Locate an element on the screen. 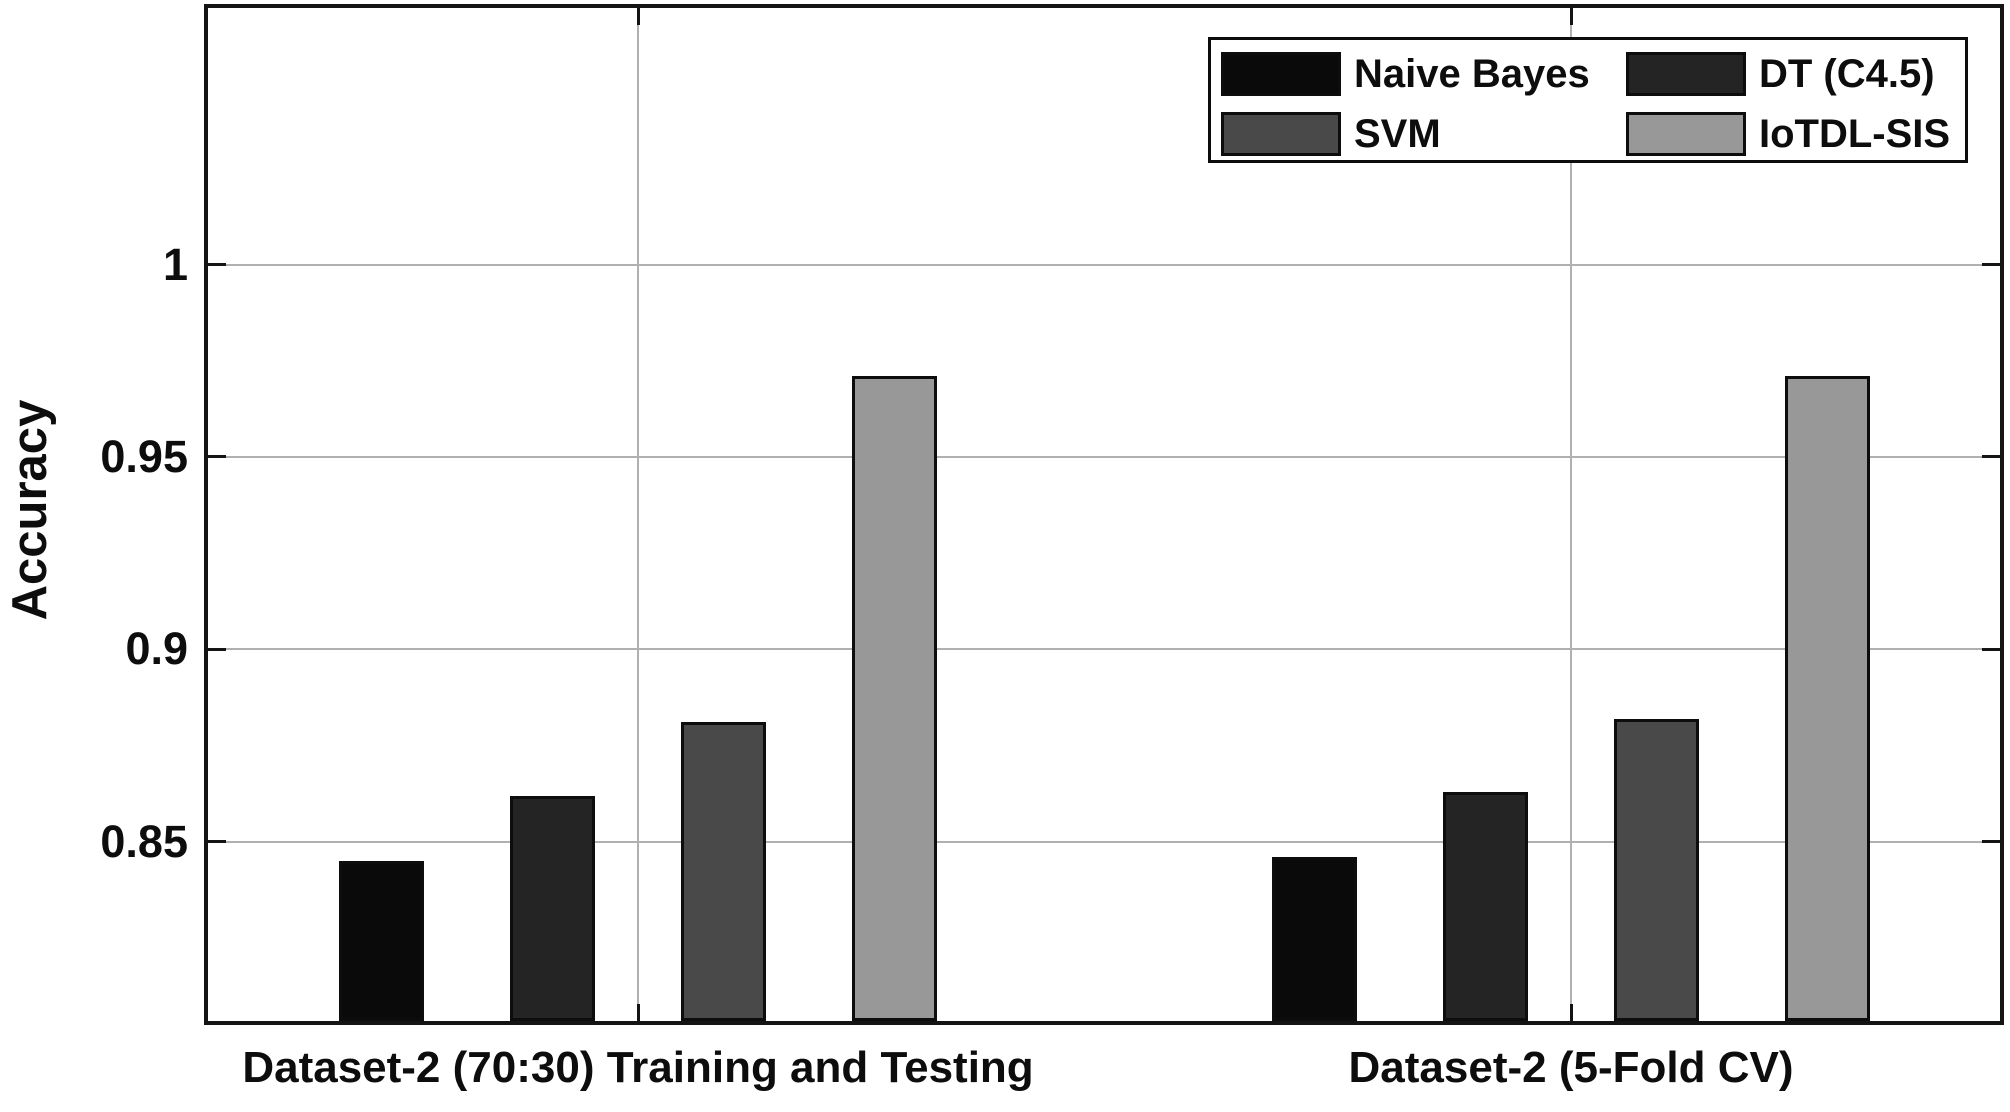 The image size is (2010, 1112). legend: Naive Bayes DT (C4.5) SVM IoTDL-SIS is located at coordinates (1588, 100).